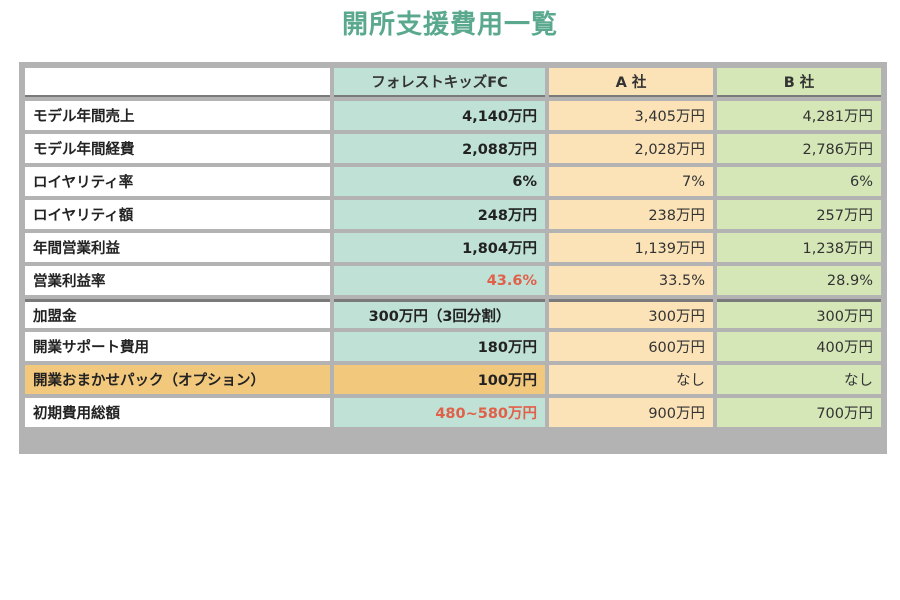 The width and height of the screenshot is (900, 600). I want to click on b-value: 6%, so click(799, 181).